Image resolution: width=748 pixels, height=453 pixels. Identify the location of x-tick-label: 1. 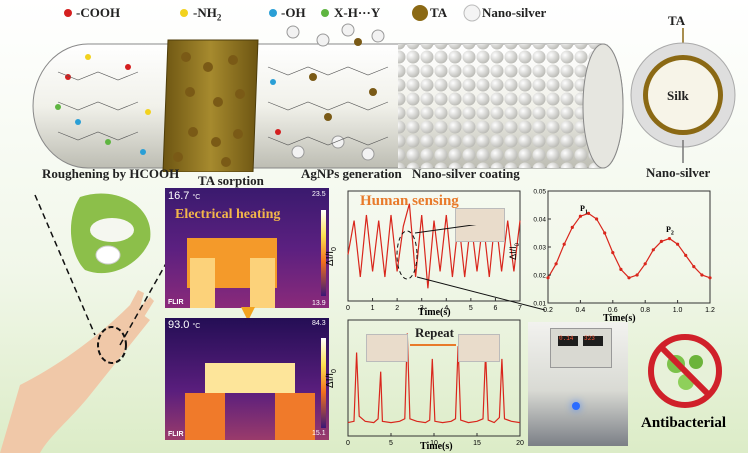
(373, 308).